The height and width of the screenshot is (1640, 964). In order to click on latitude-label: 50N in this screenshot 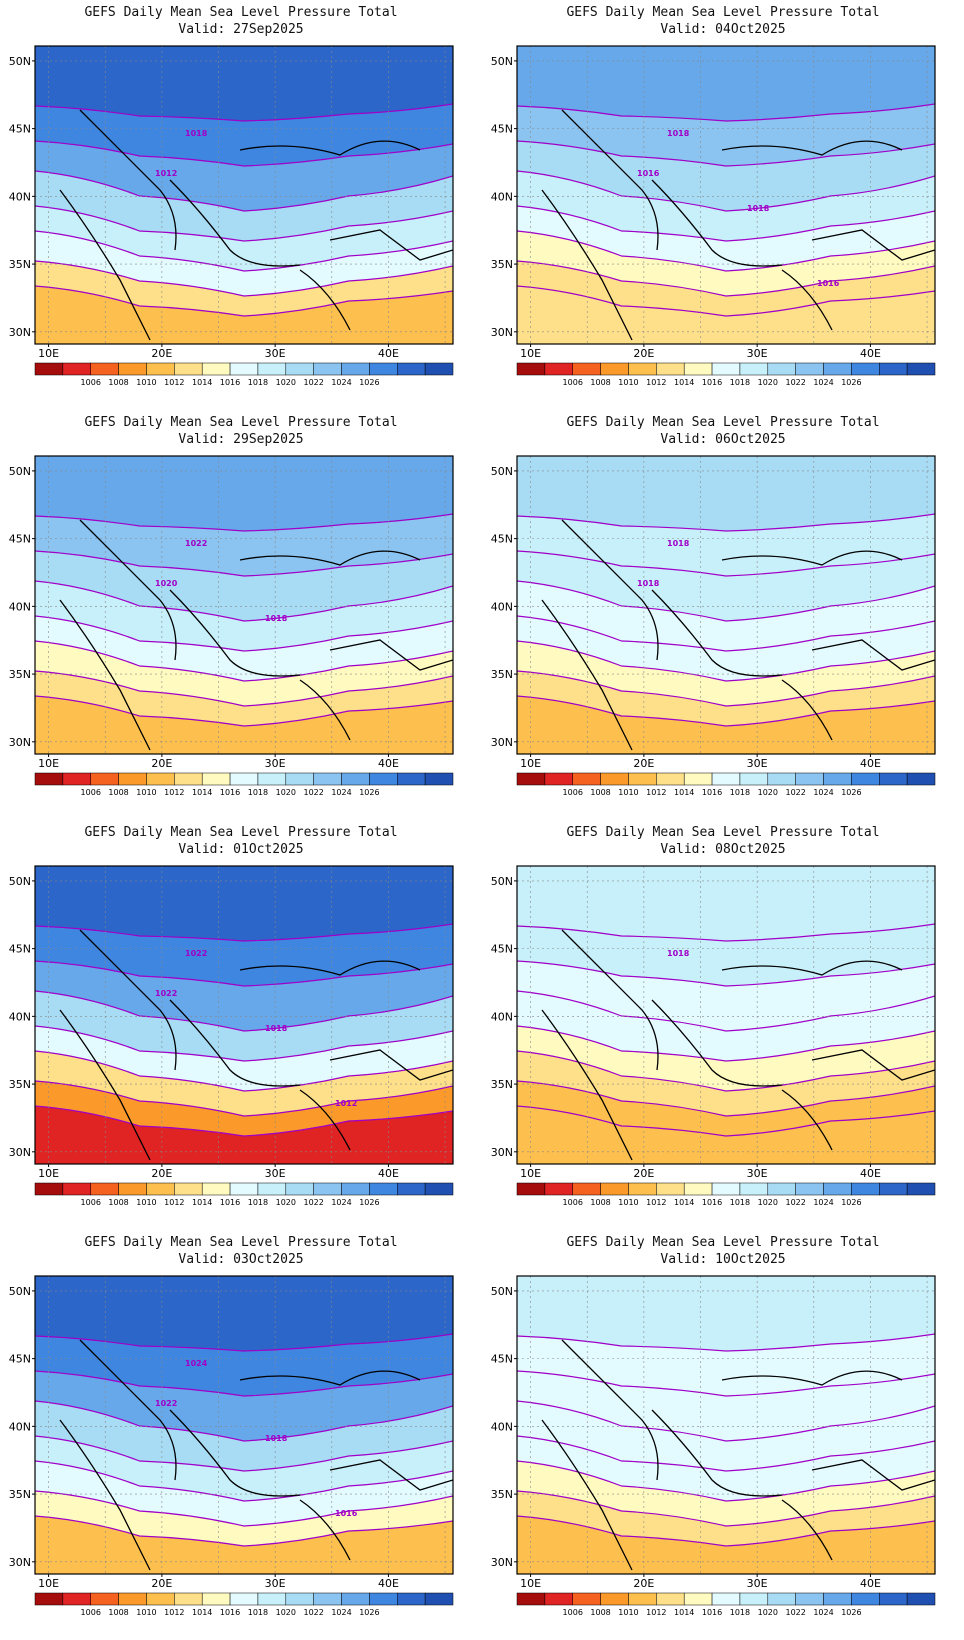, I will do `click(20, 881)`.